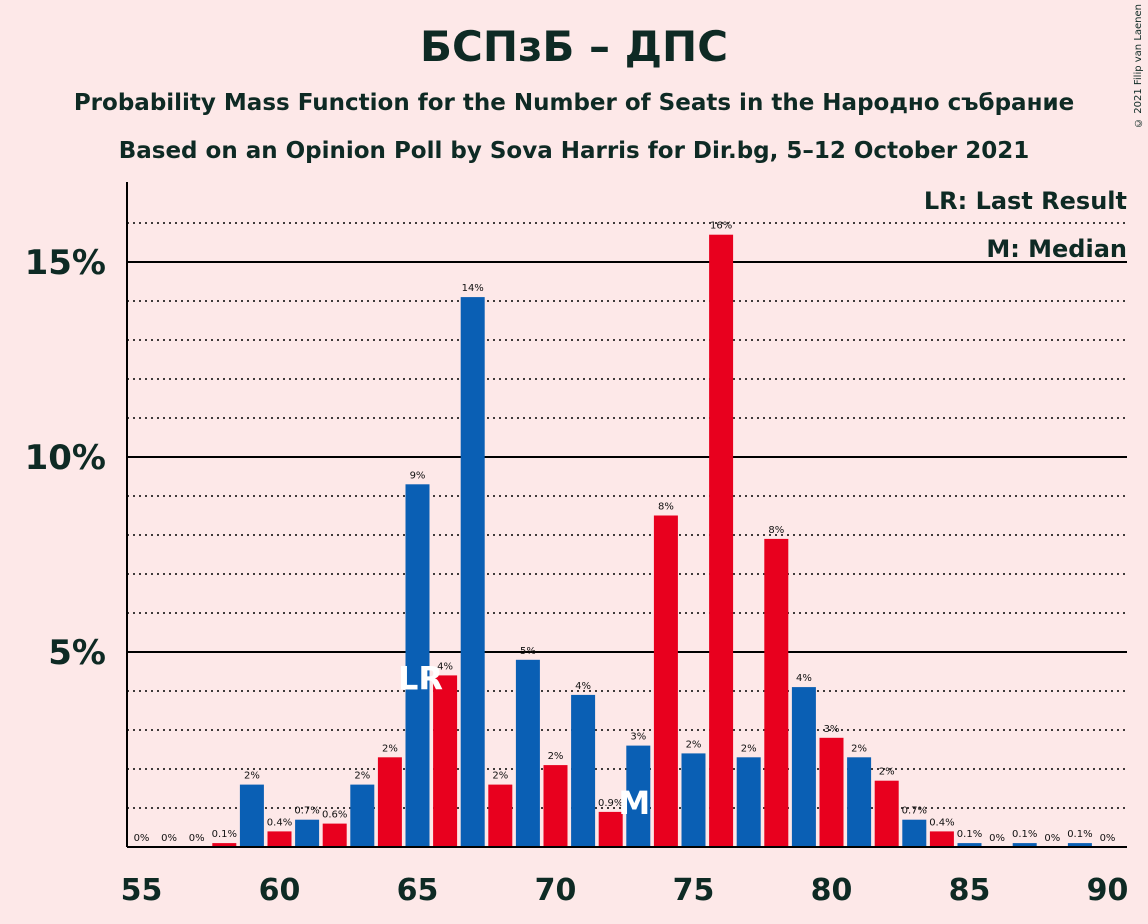  What do you see at coordinates (859, 748) in the screenshot?
I see `data-label-seat-81: 2%` at bounding box center [859, 748].